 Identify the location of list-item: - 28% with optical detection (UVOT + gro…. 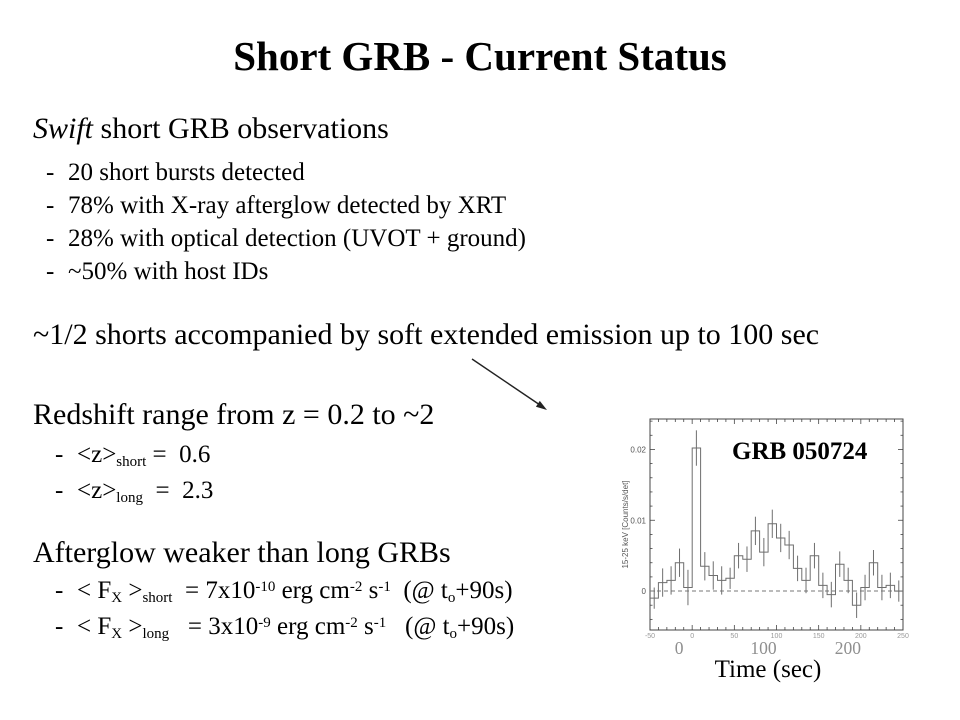
(286, 239).